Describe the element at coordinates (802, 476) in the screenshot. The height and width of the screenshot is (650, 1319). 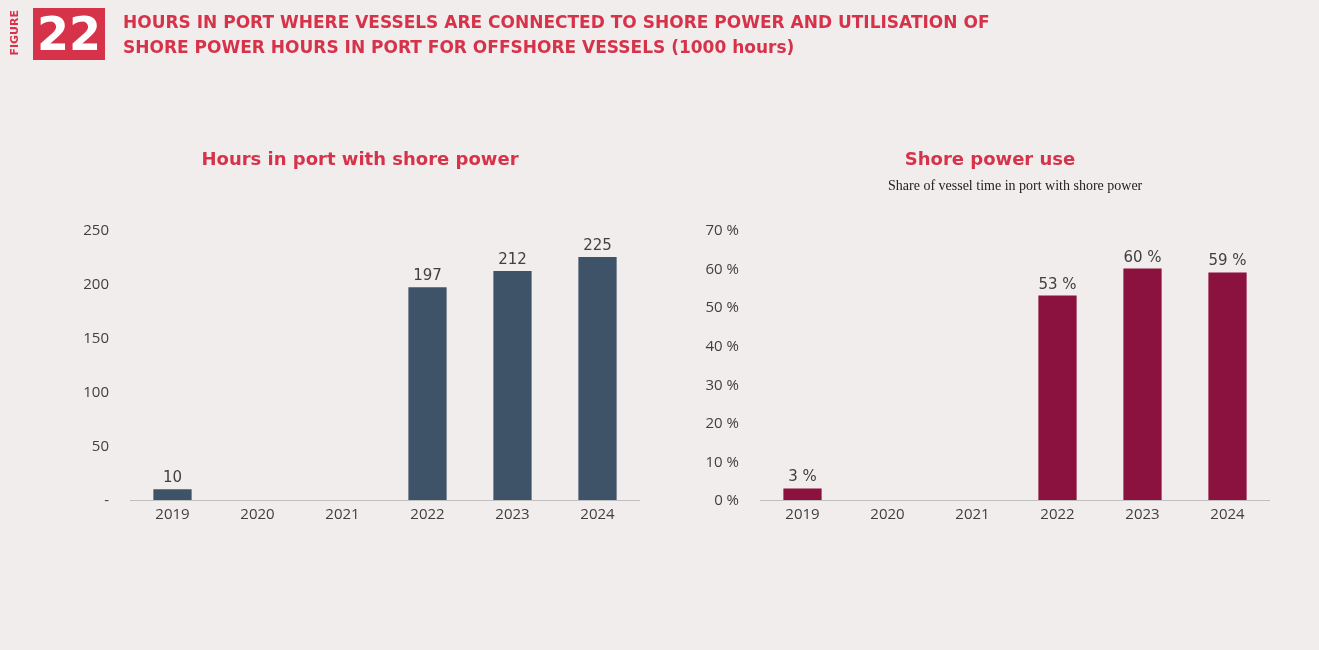
I see `data-label: 3 %` at that location.